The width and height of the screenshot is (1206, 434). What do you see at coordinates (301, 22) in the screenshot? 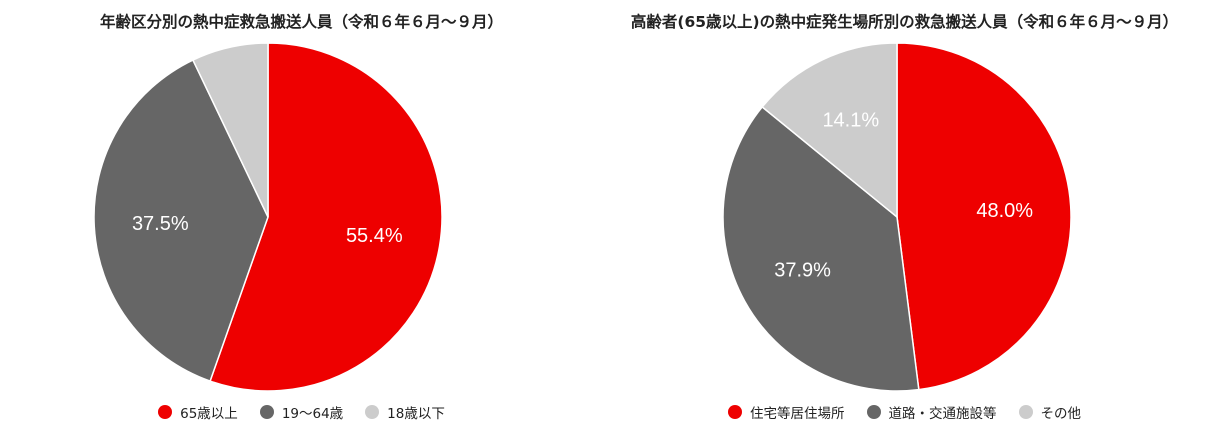
I see `chart-title: 年齢区分別の熱中症救急搬送人員（令和６年６月～９月）` at bounding box center [301, 22].